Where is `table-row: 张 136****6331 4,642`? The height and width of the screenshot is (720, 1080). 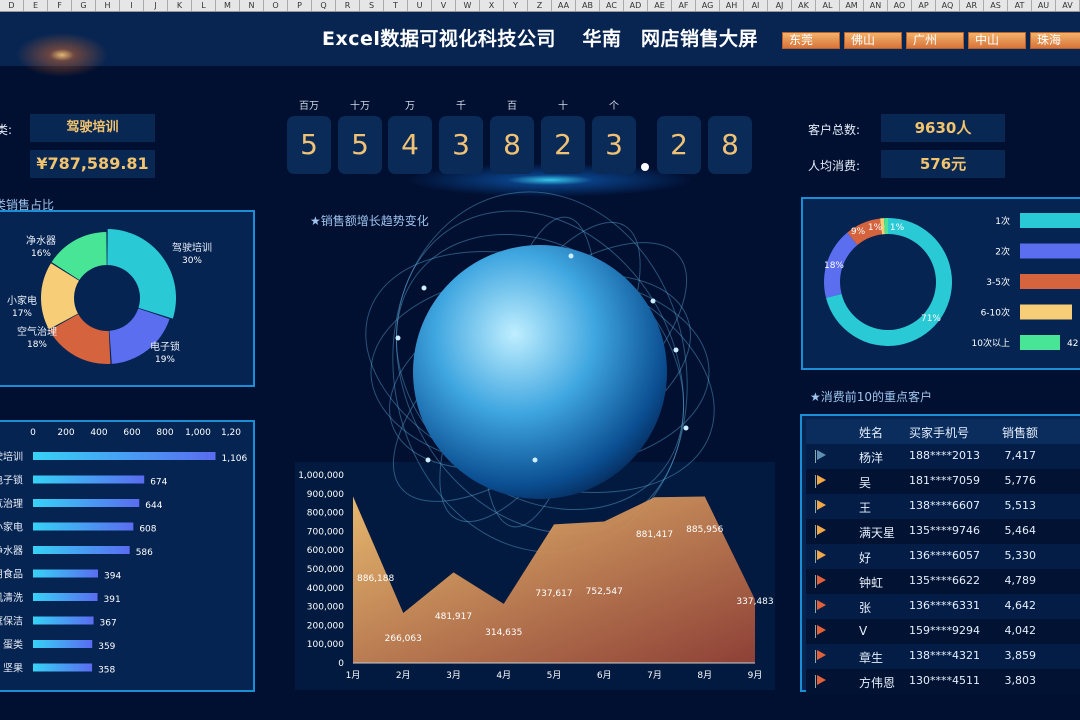 table-row: 张 136****6331 4,642 is located at coordinates (943, 606).